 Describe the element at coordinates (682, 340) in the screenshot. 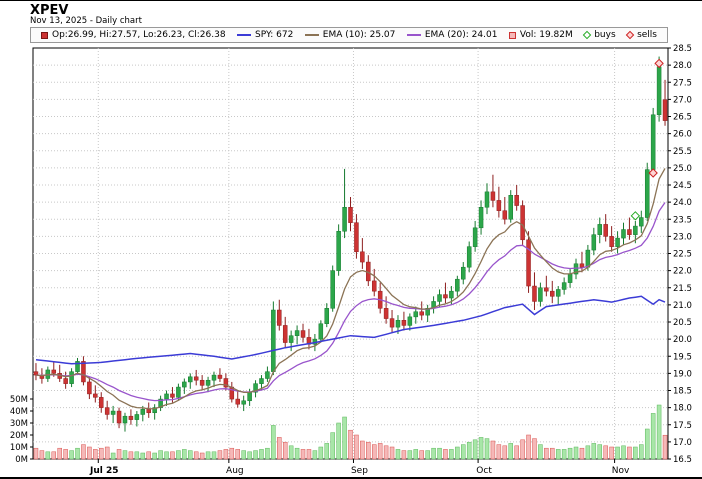

I see `svg-text: 20.0` at that location.